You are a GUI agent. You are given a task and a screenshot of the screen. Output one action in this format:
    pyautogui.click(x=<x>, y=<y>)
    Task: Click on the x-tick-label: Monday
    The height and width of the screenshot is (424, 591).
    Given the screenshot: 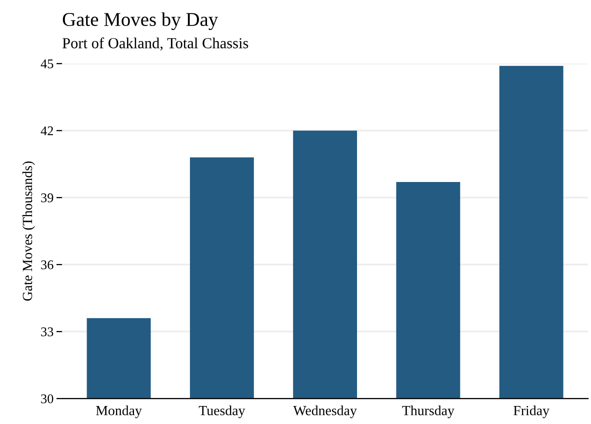 What is the action you would take?
    pyautogui.click(x=119, y=412)
    